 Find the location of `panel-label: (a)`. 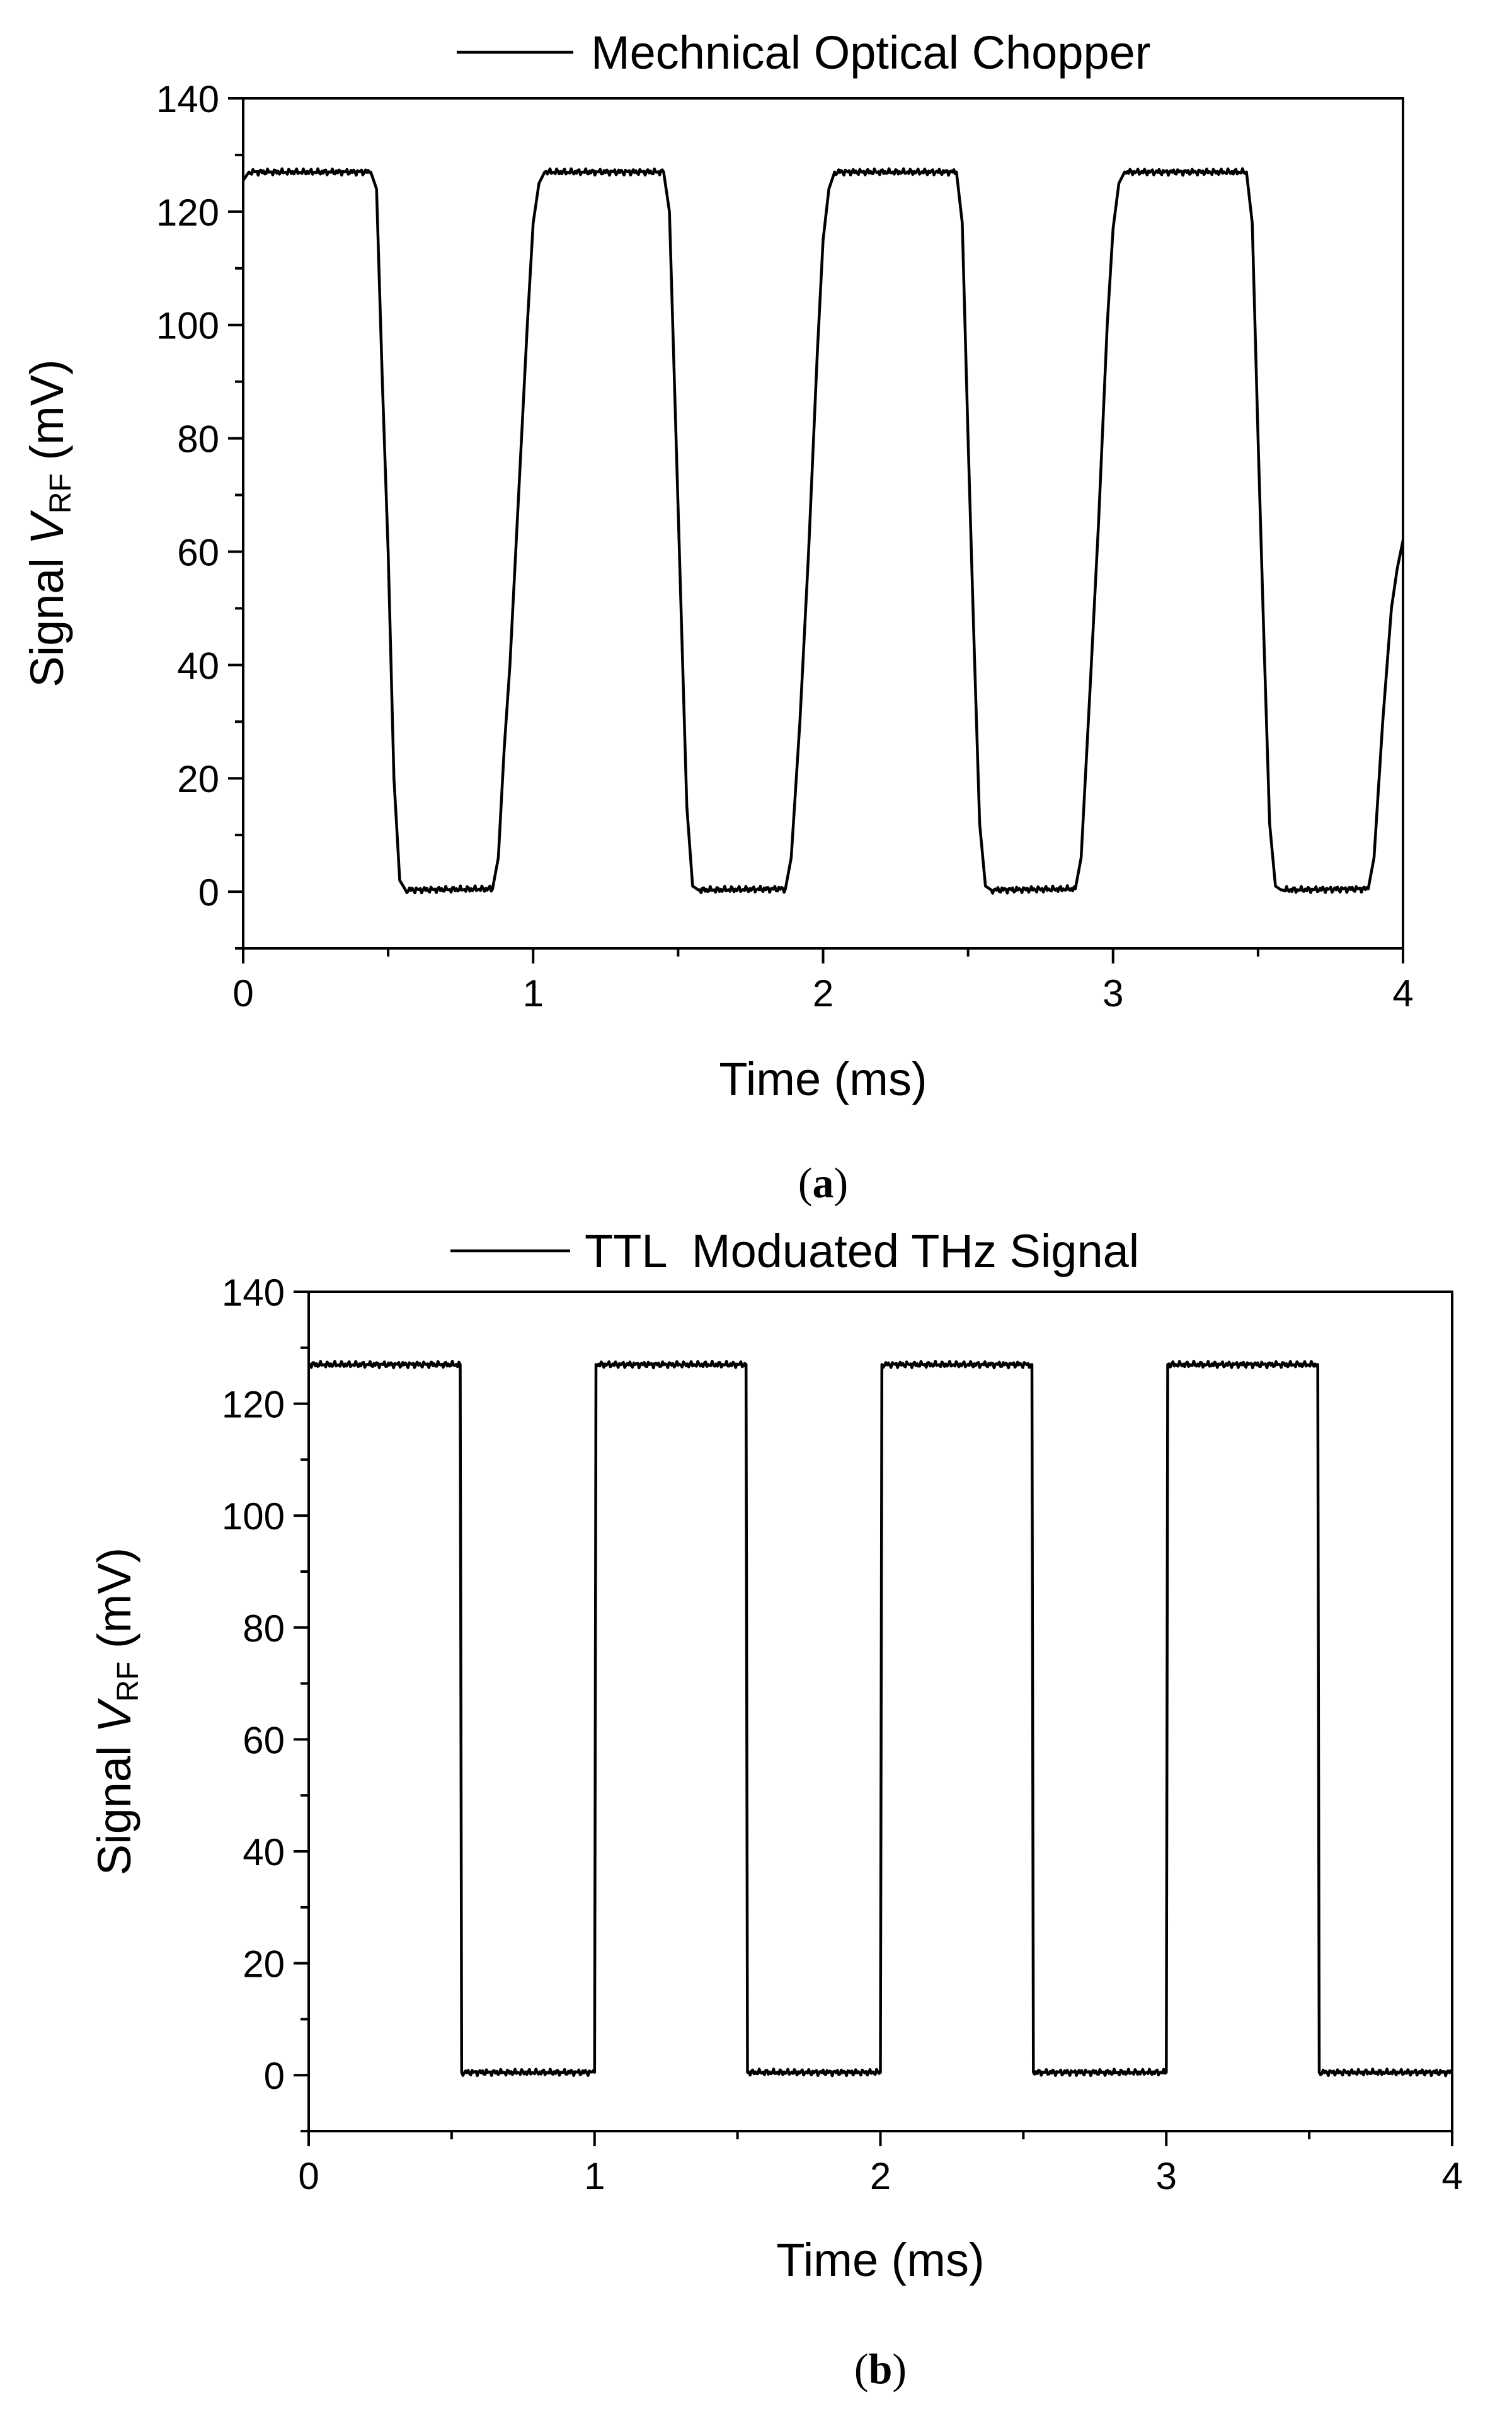

panel-label: (a) is located at coordinates (823, 1183).